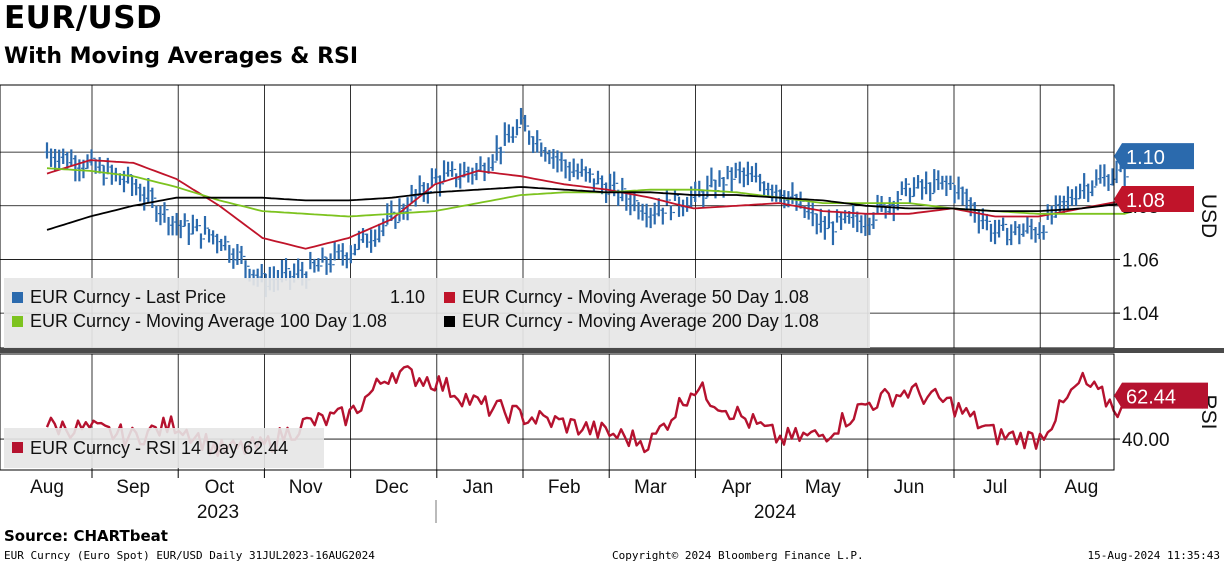  Describe the element at coordinates (1208, 216) in the screenshot. I see `price-axis-title: USD` at that location.